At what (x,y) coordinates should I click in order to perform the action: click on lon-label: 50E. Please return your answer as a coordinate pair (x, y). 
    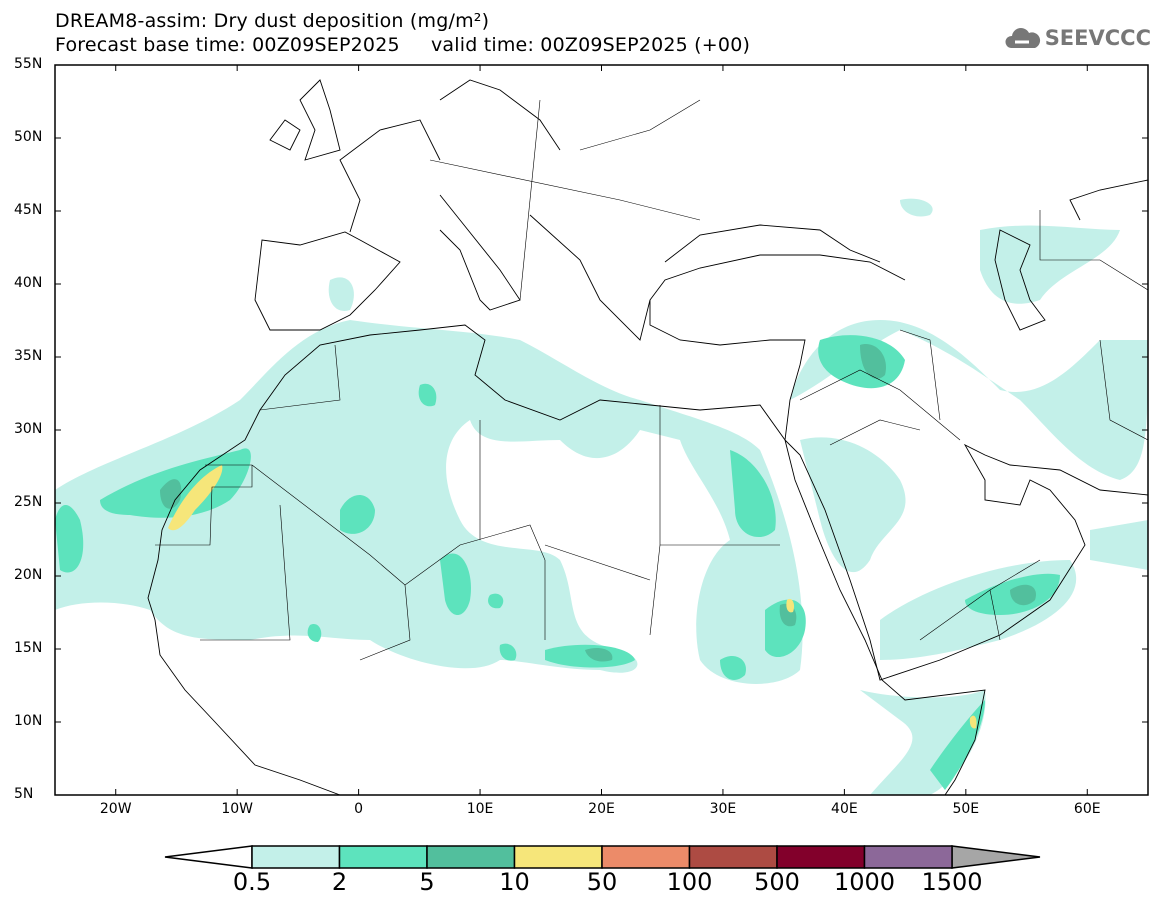
    Looking at the image, I should click on (966, 809).